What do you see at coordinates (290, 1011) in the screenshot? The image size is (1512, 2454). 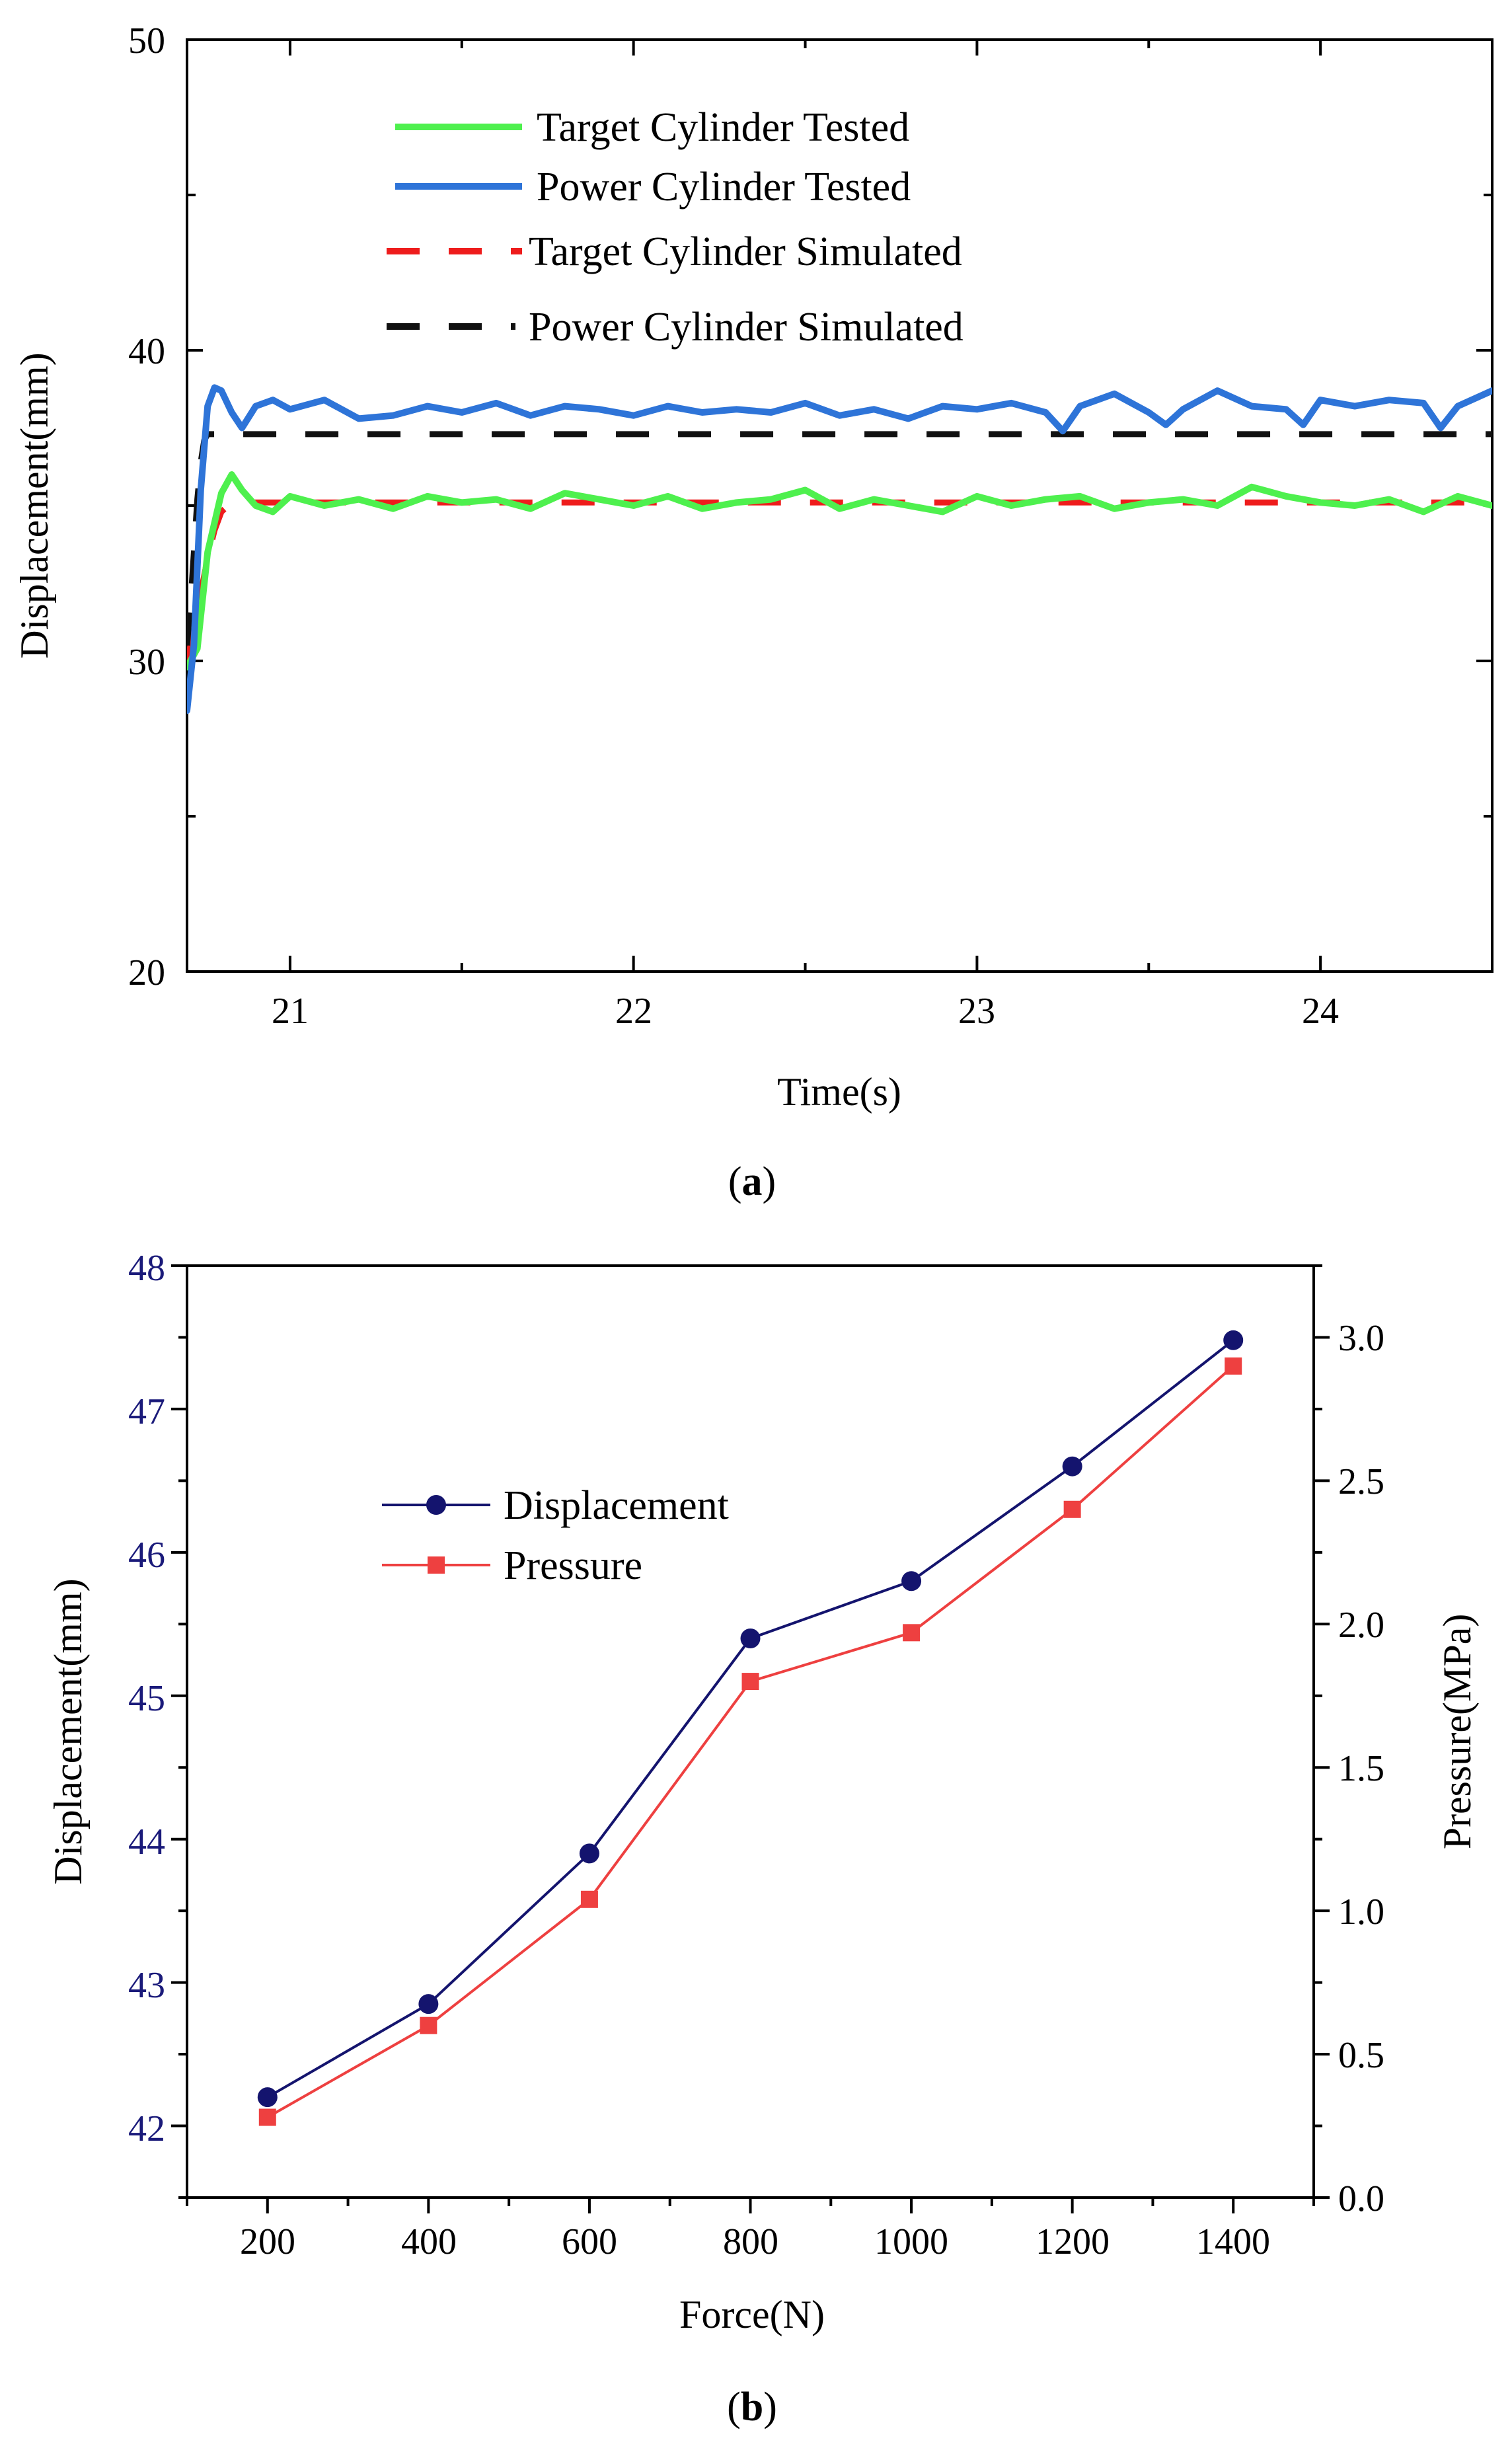 I see `chart-a-xtick-label: 21` at bounding box center [290, 1011].